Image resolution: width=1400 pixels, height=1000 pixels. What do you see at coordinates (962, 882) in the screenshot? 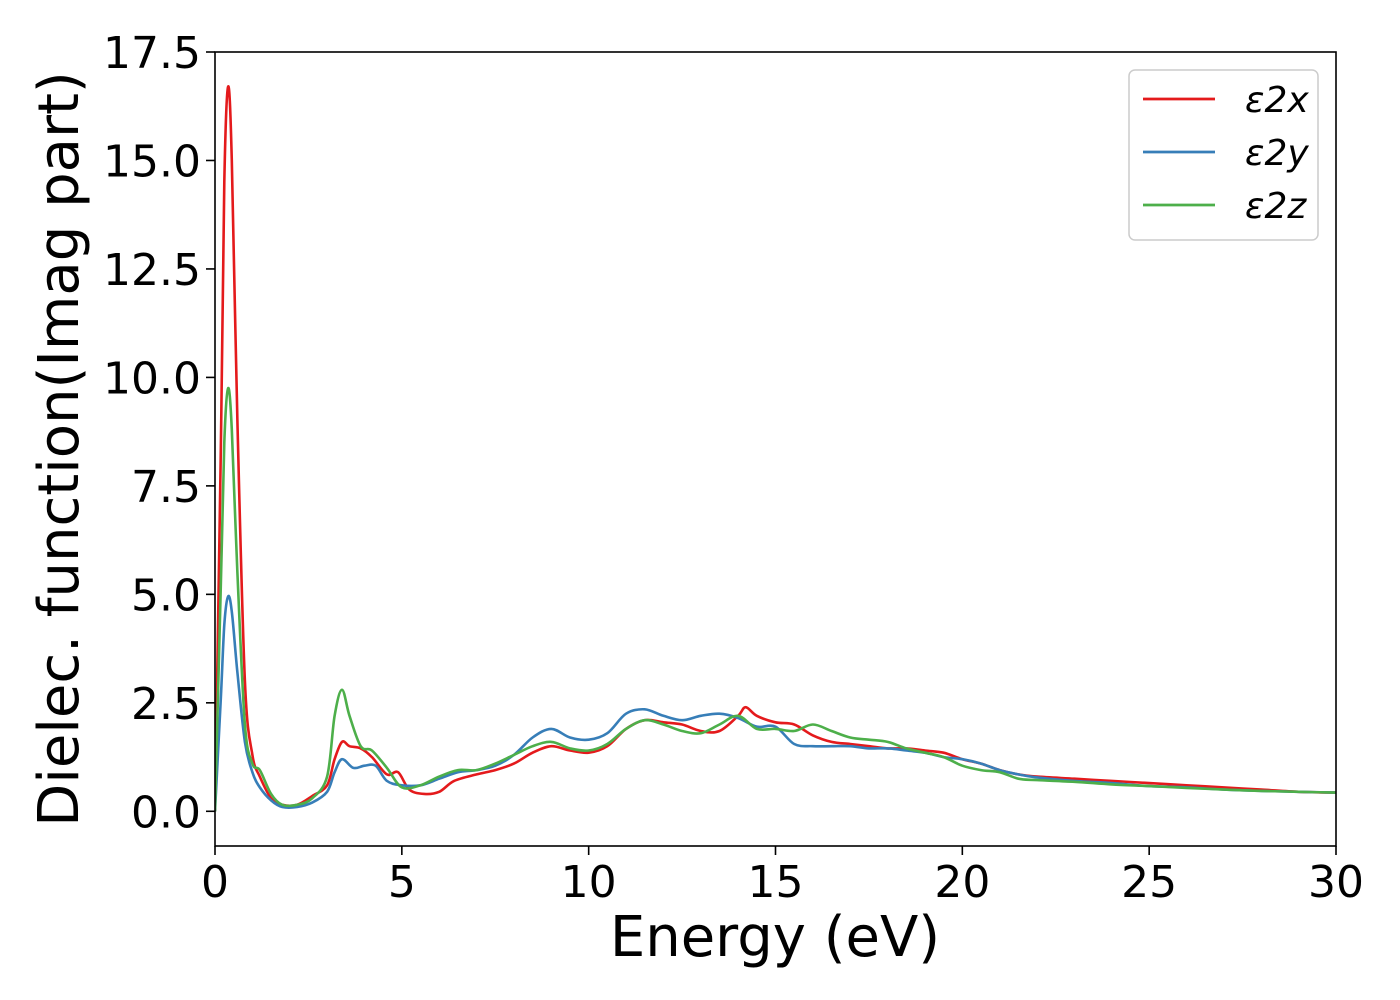
I see `x-tick-label: 20` at bounding box center [962, 882].